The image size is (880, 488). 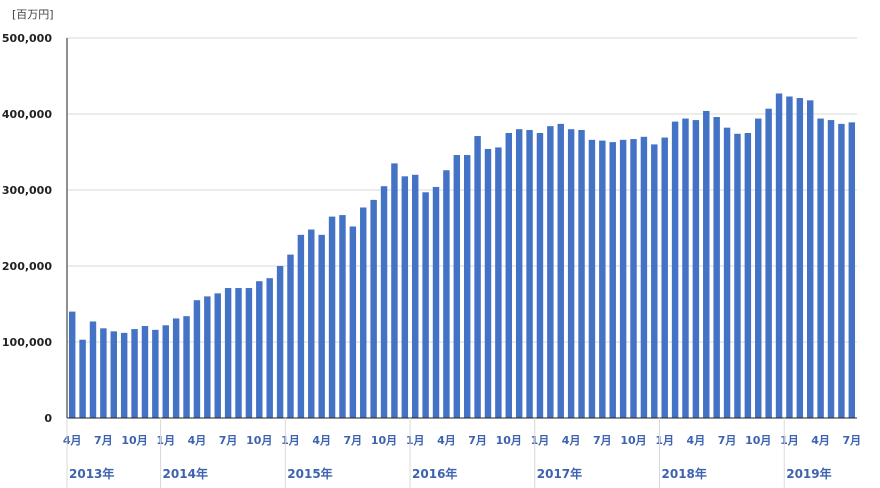 I want to click on year-label: 2013年, so click(x=91, y=473).